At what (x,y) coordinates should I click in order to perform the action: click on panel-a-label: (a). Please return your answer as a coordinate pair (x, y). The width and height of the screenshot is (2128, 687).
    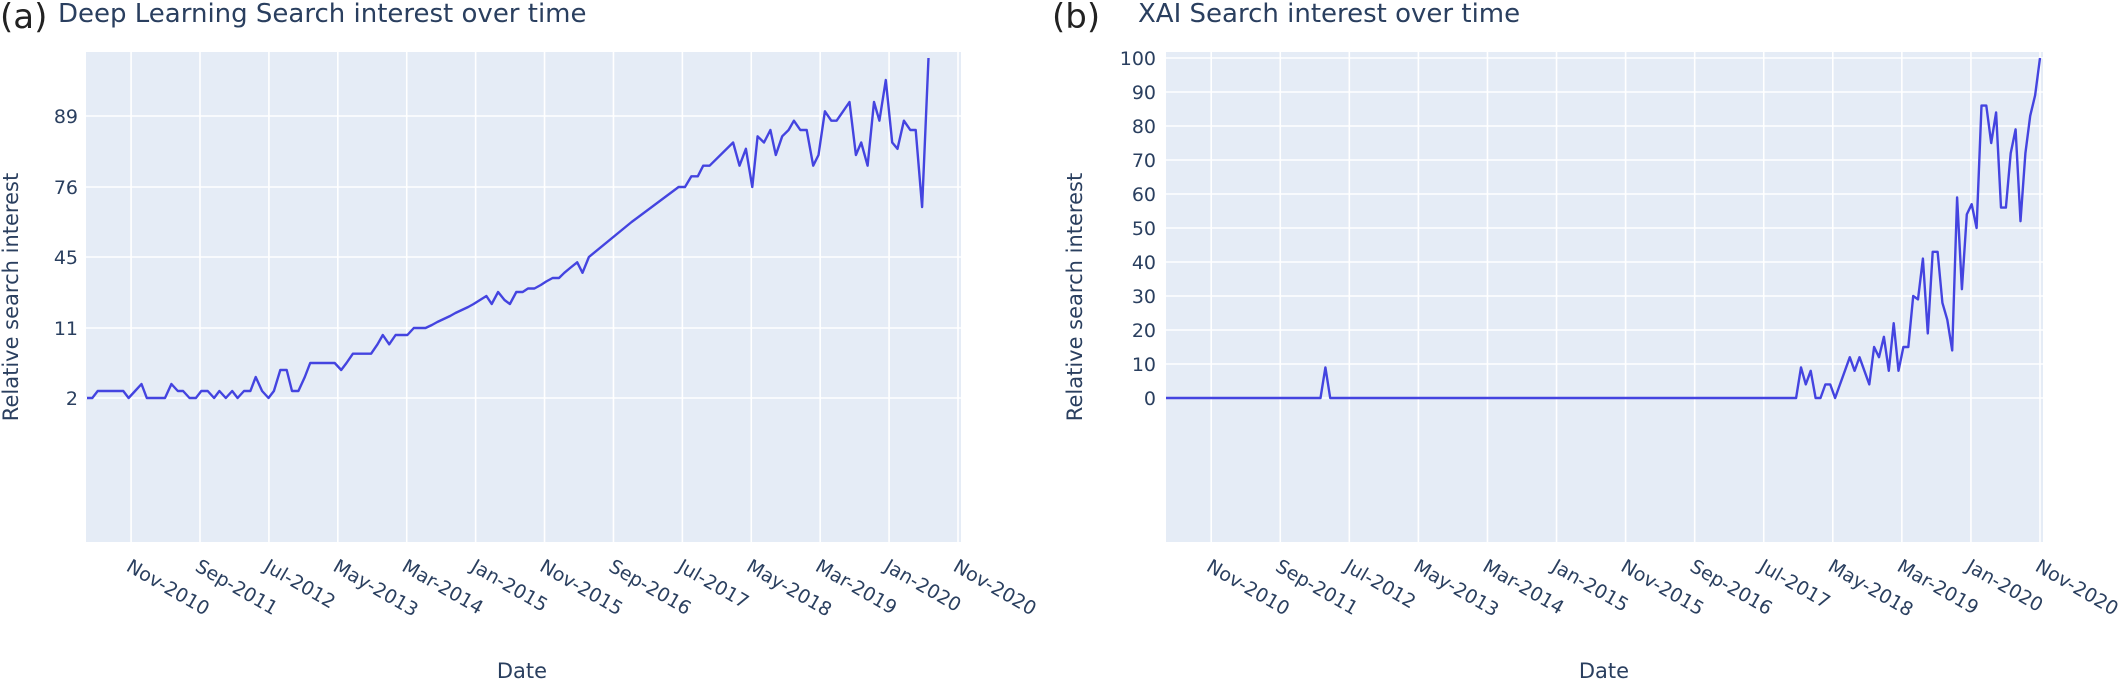
    Looking at the image, I should click on (23, 18).